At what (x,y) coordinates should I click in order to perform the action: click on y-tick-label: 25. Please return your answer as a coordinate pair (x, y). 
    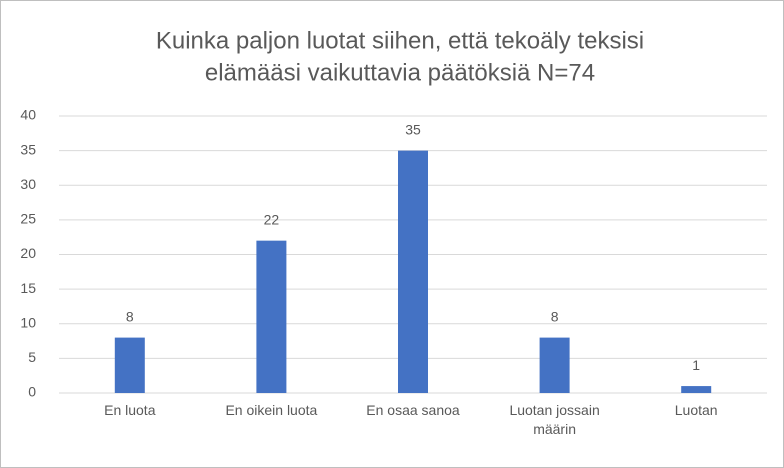
    Looking at the image, I should click on (28, 219).